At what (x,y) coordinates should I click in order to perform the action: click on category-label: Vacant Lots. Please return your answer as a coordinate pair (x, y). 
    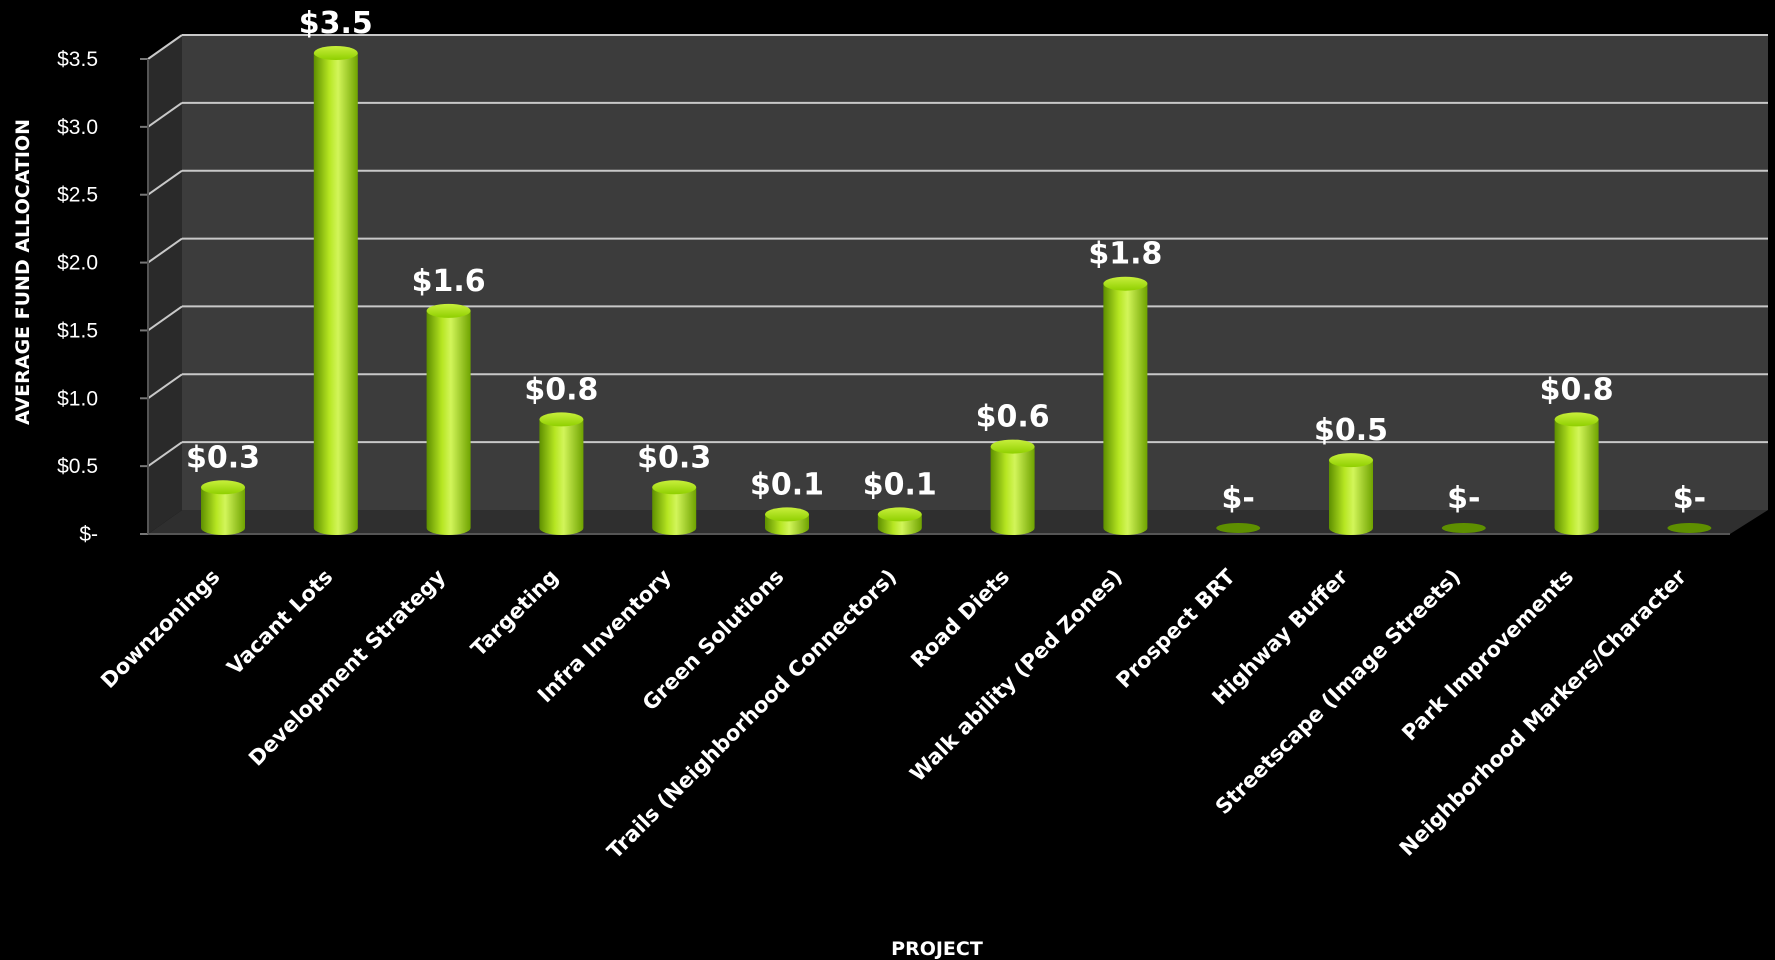
    Looking at the image, I should click on (279, 622).